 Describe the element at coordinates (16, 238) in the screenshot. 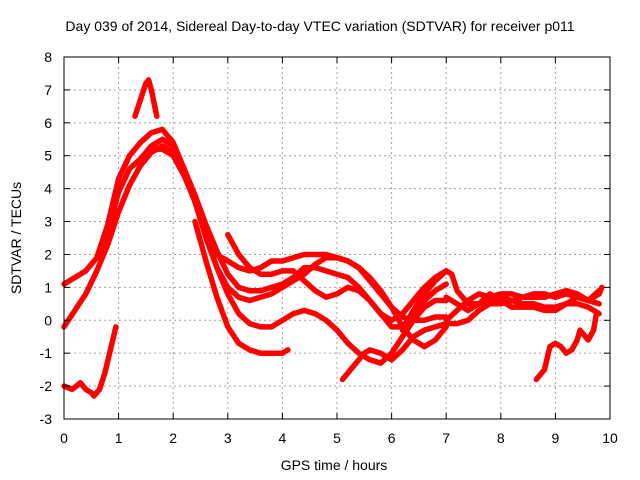

I see `y-axis-label: SDTVAR / TECUs` at that location.